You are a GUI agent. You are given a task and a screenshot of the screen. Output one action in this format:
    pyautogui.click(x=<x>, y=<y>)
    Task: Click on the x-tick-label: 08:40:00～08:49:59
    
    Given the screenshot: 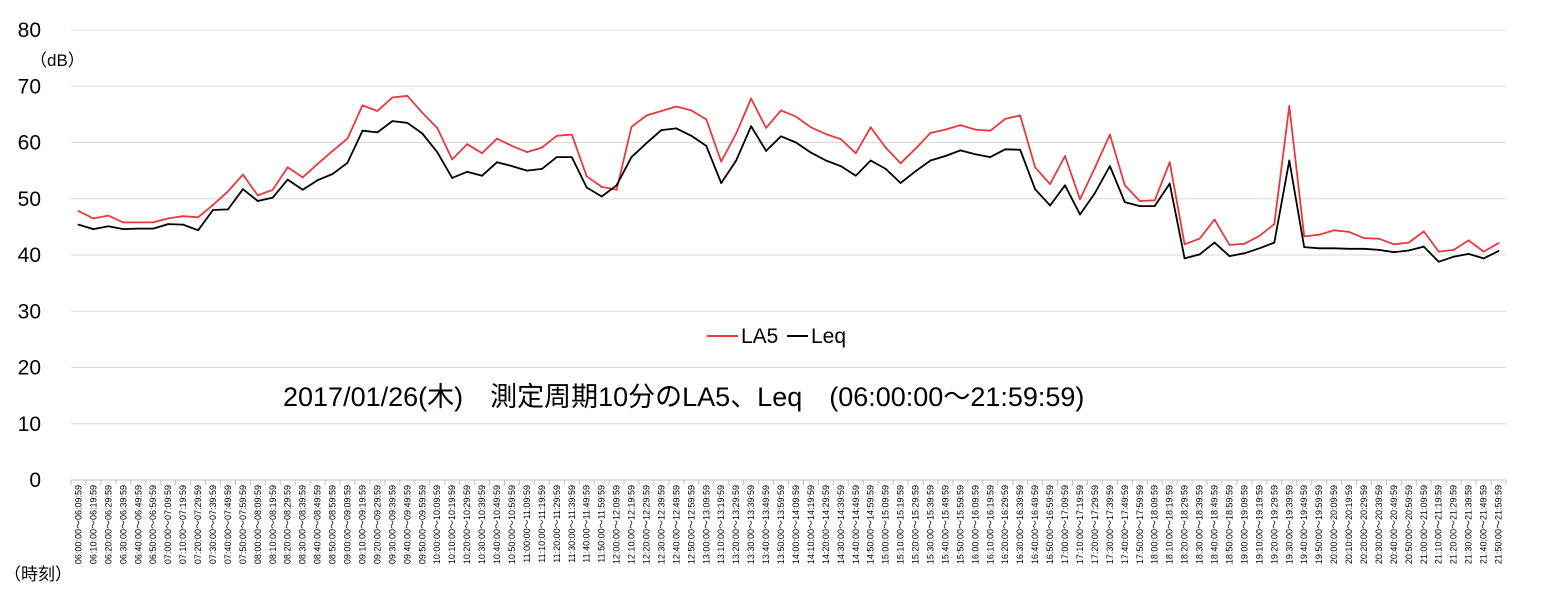 What is the action you would take?
    pyautogui.click(x=318, y=524)
    